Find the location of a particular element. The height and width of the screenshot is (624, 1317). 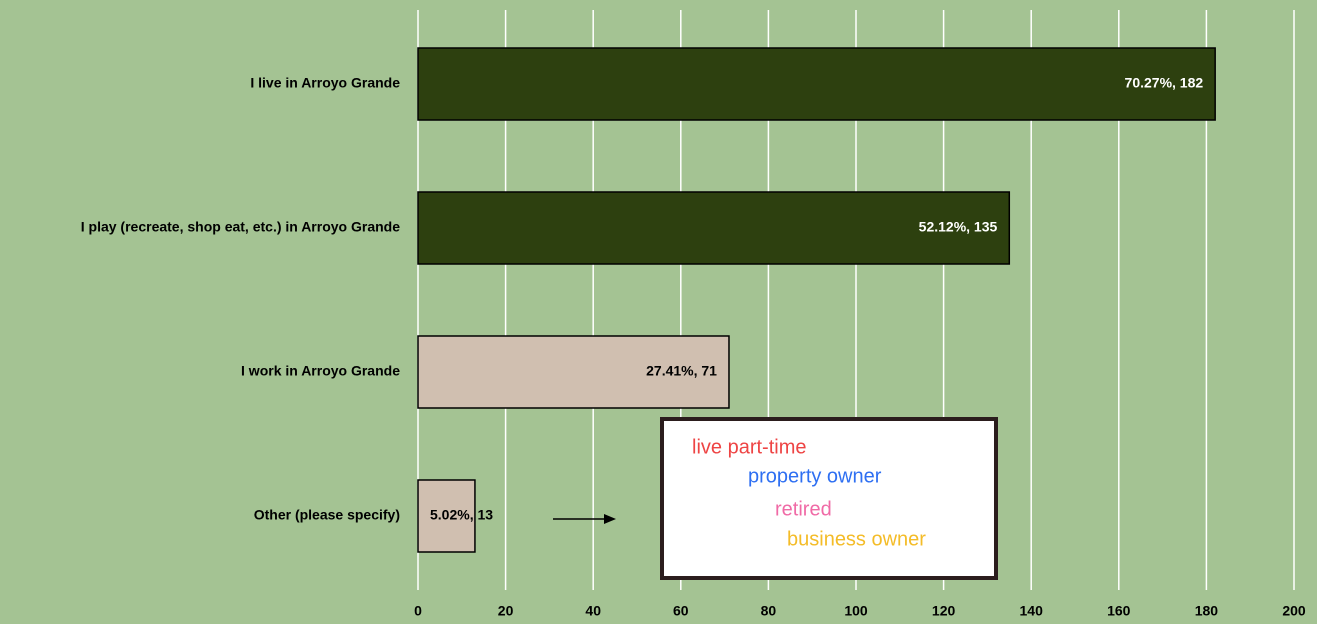

annotation-box is located at coordinates (829, 498).